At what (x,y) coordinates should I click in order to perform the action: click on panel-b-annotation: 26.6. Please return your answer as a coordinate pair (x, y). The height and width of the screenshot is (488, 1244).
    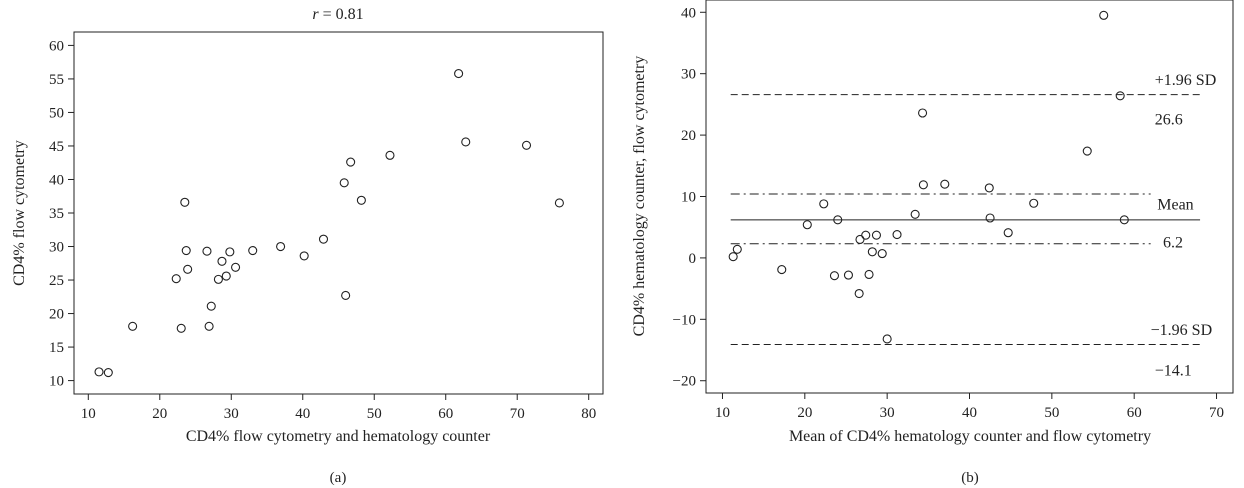
    Looking at the image, I should click on (1169, 120).